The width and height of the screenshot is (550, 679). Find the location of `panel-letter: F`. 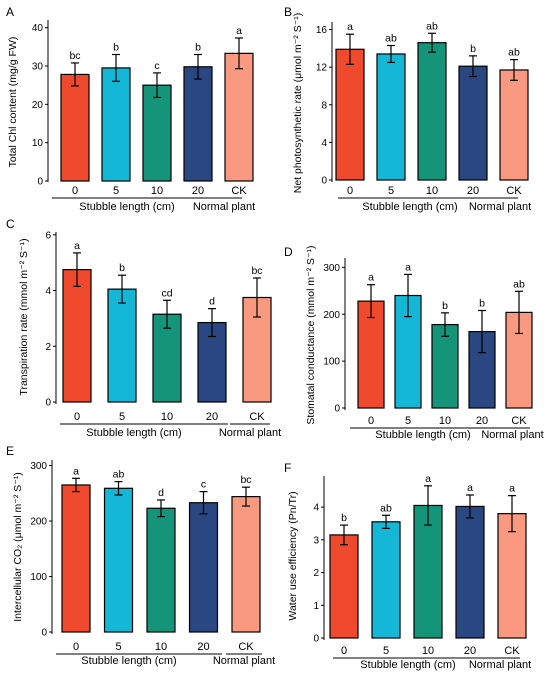

panel-letter: F is located at coordinates (287, 468).